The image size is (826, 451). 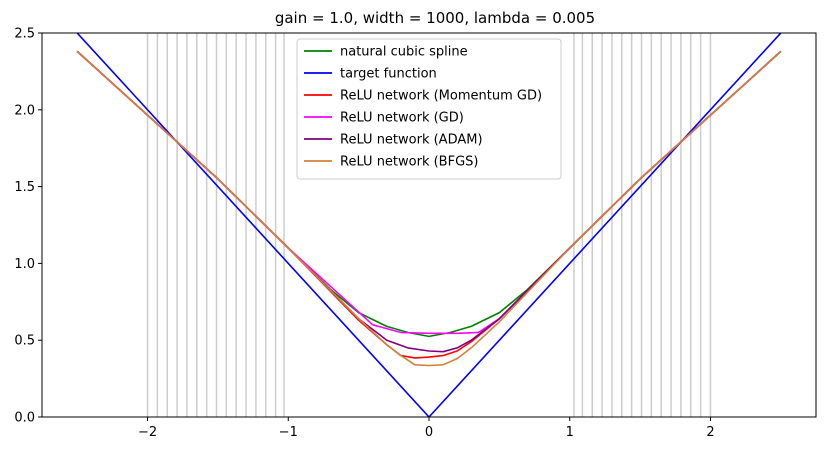 I want to click on x-tick-label: 0, so click(x=429, y=432).